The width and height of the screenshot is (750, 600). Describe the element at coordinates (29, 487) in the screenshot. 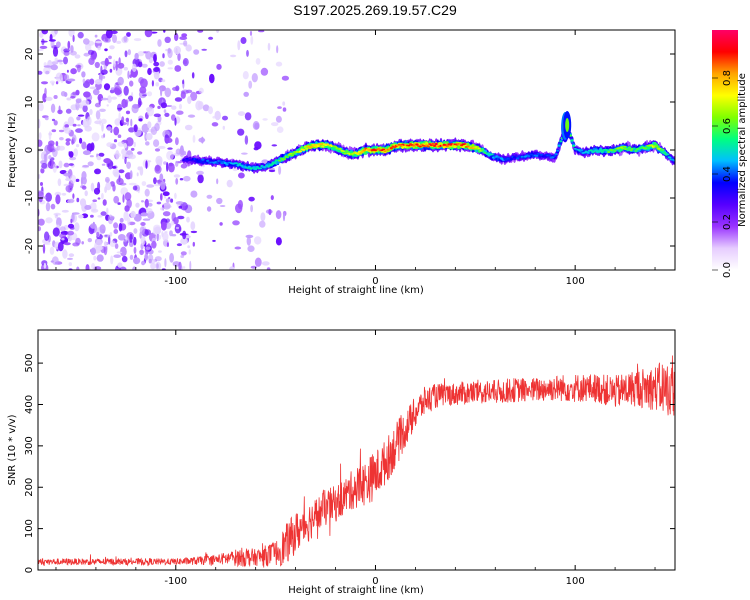

I see `snr-y-tick-label: 200` at that location.